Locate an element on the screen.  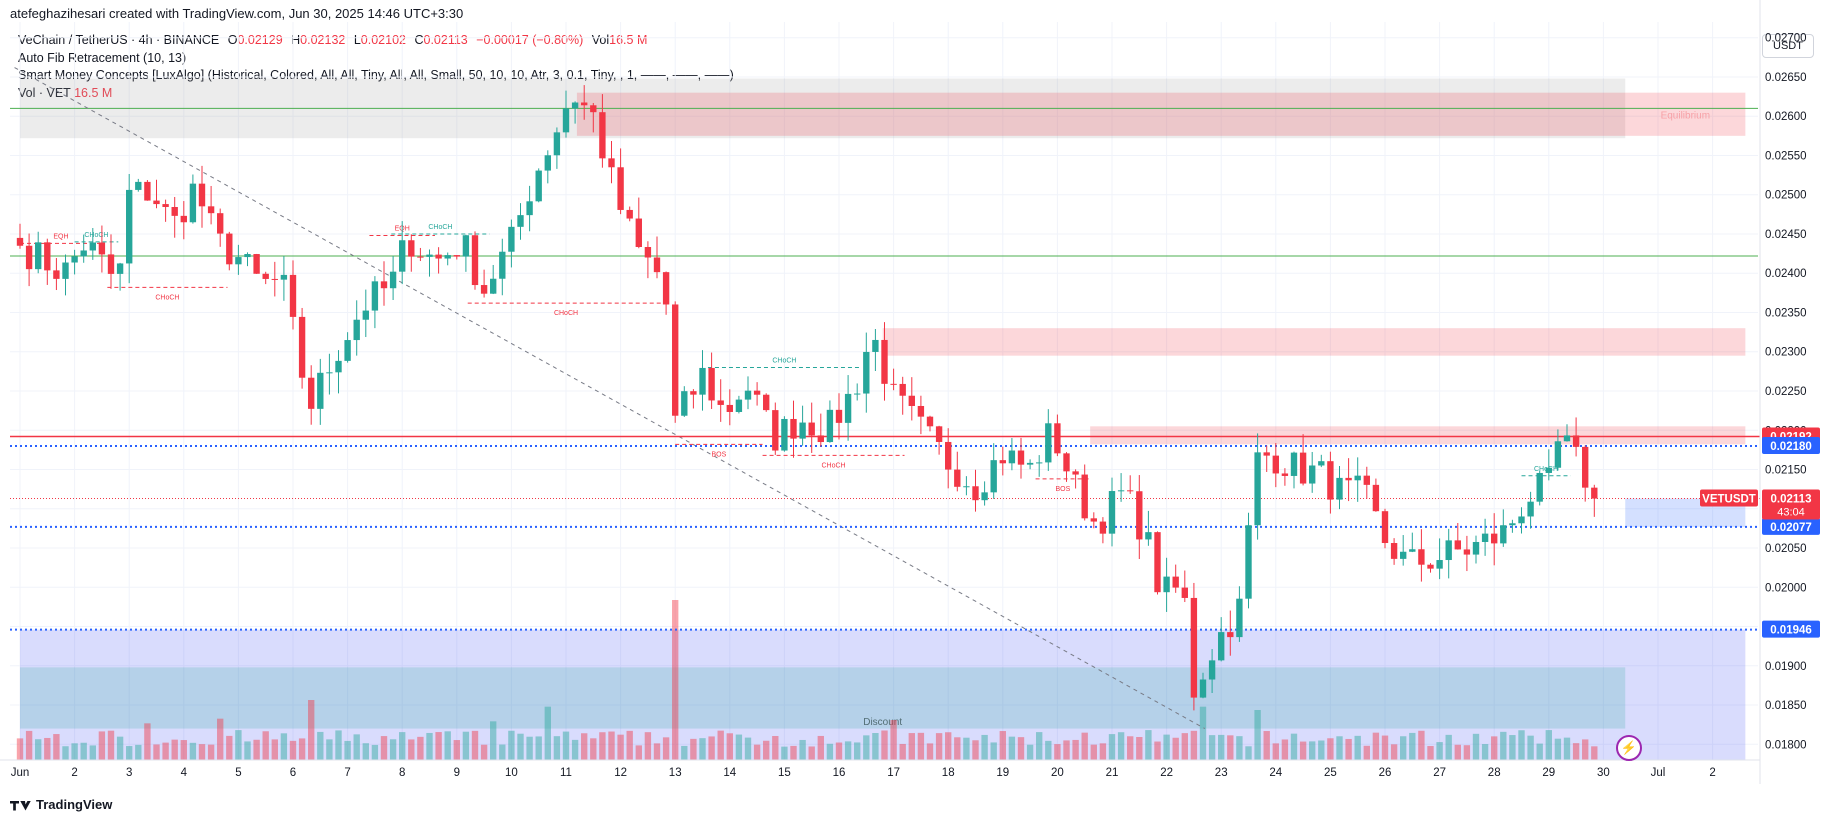
x-tick-label: 9 is located at coordinates (457, 773).